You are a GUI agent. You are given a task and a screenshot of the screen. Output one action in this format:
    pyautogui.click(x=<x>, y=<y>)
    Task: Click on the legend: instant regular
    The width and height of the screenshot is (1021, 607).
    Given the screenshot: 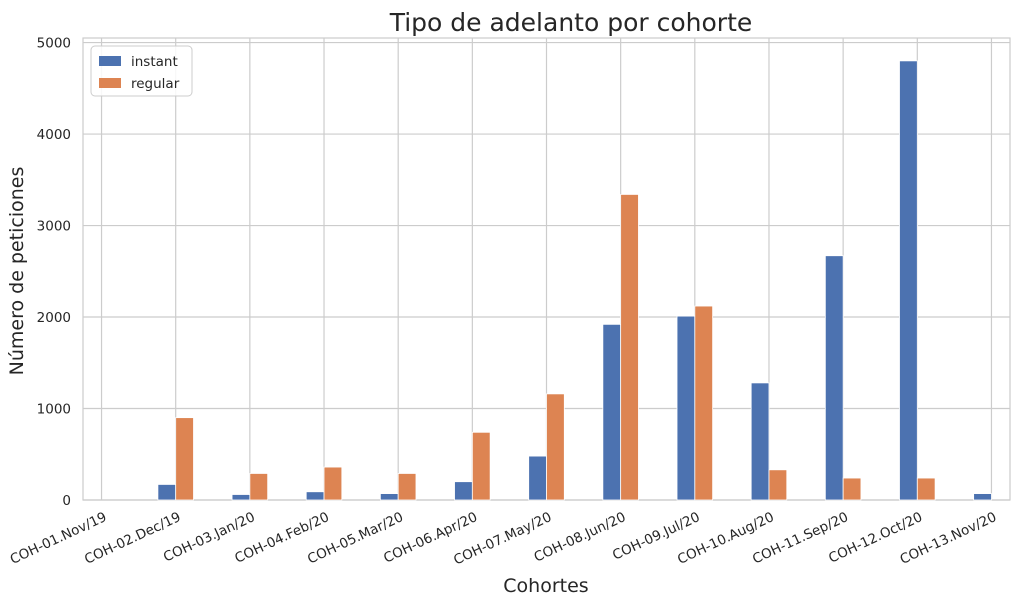 What is the action you would take?
    pyautogui.click(x=141, y=71)
    